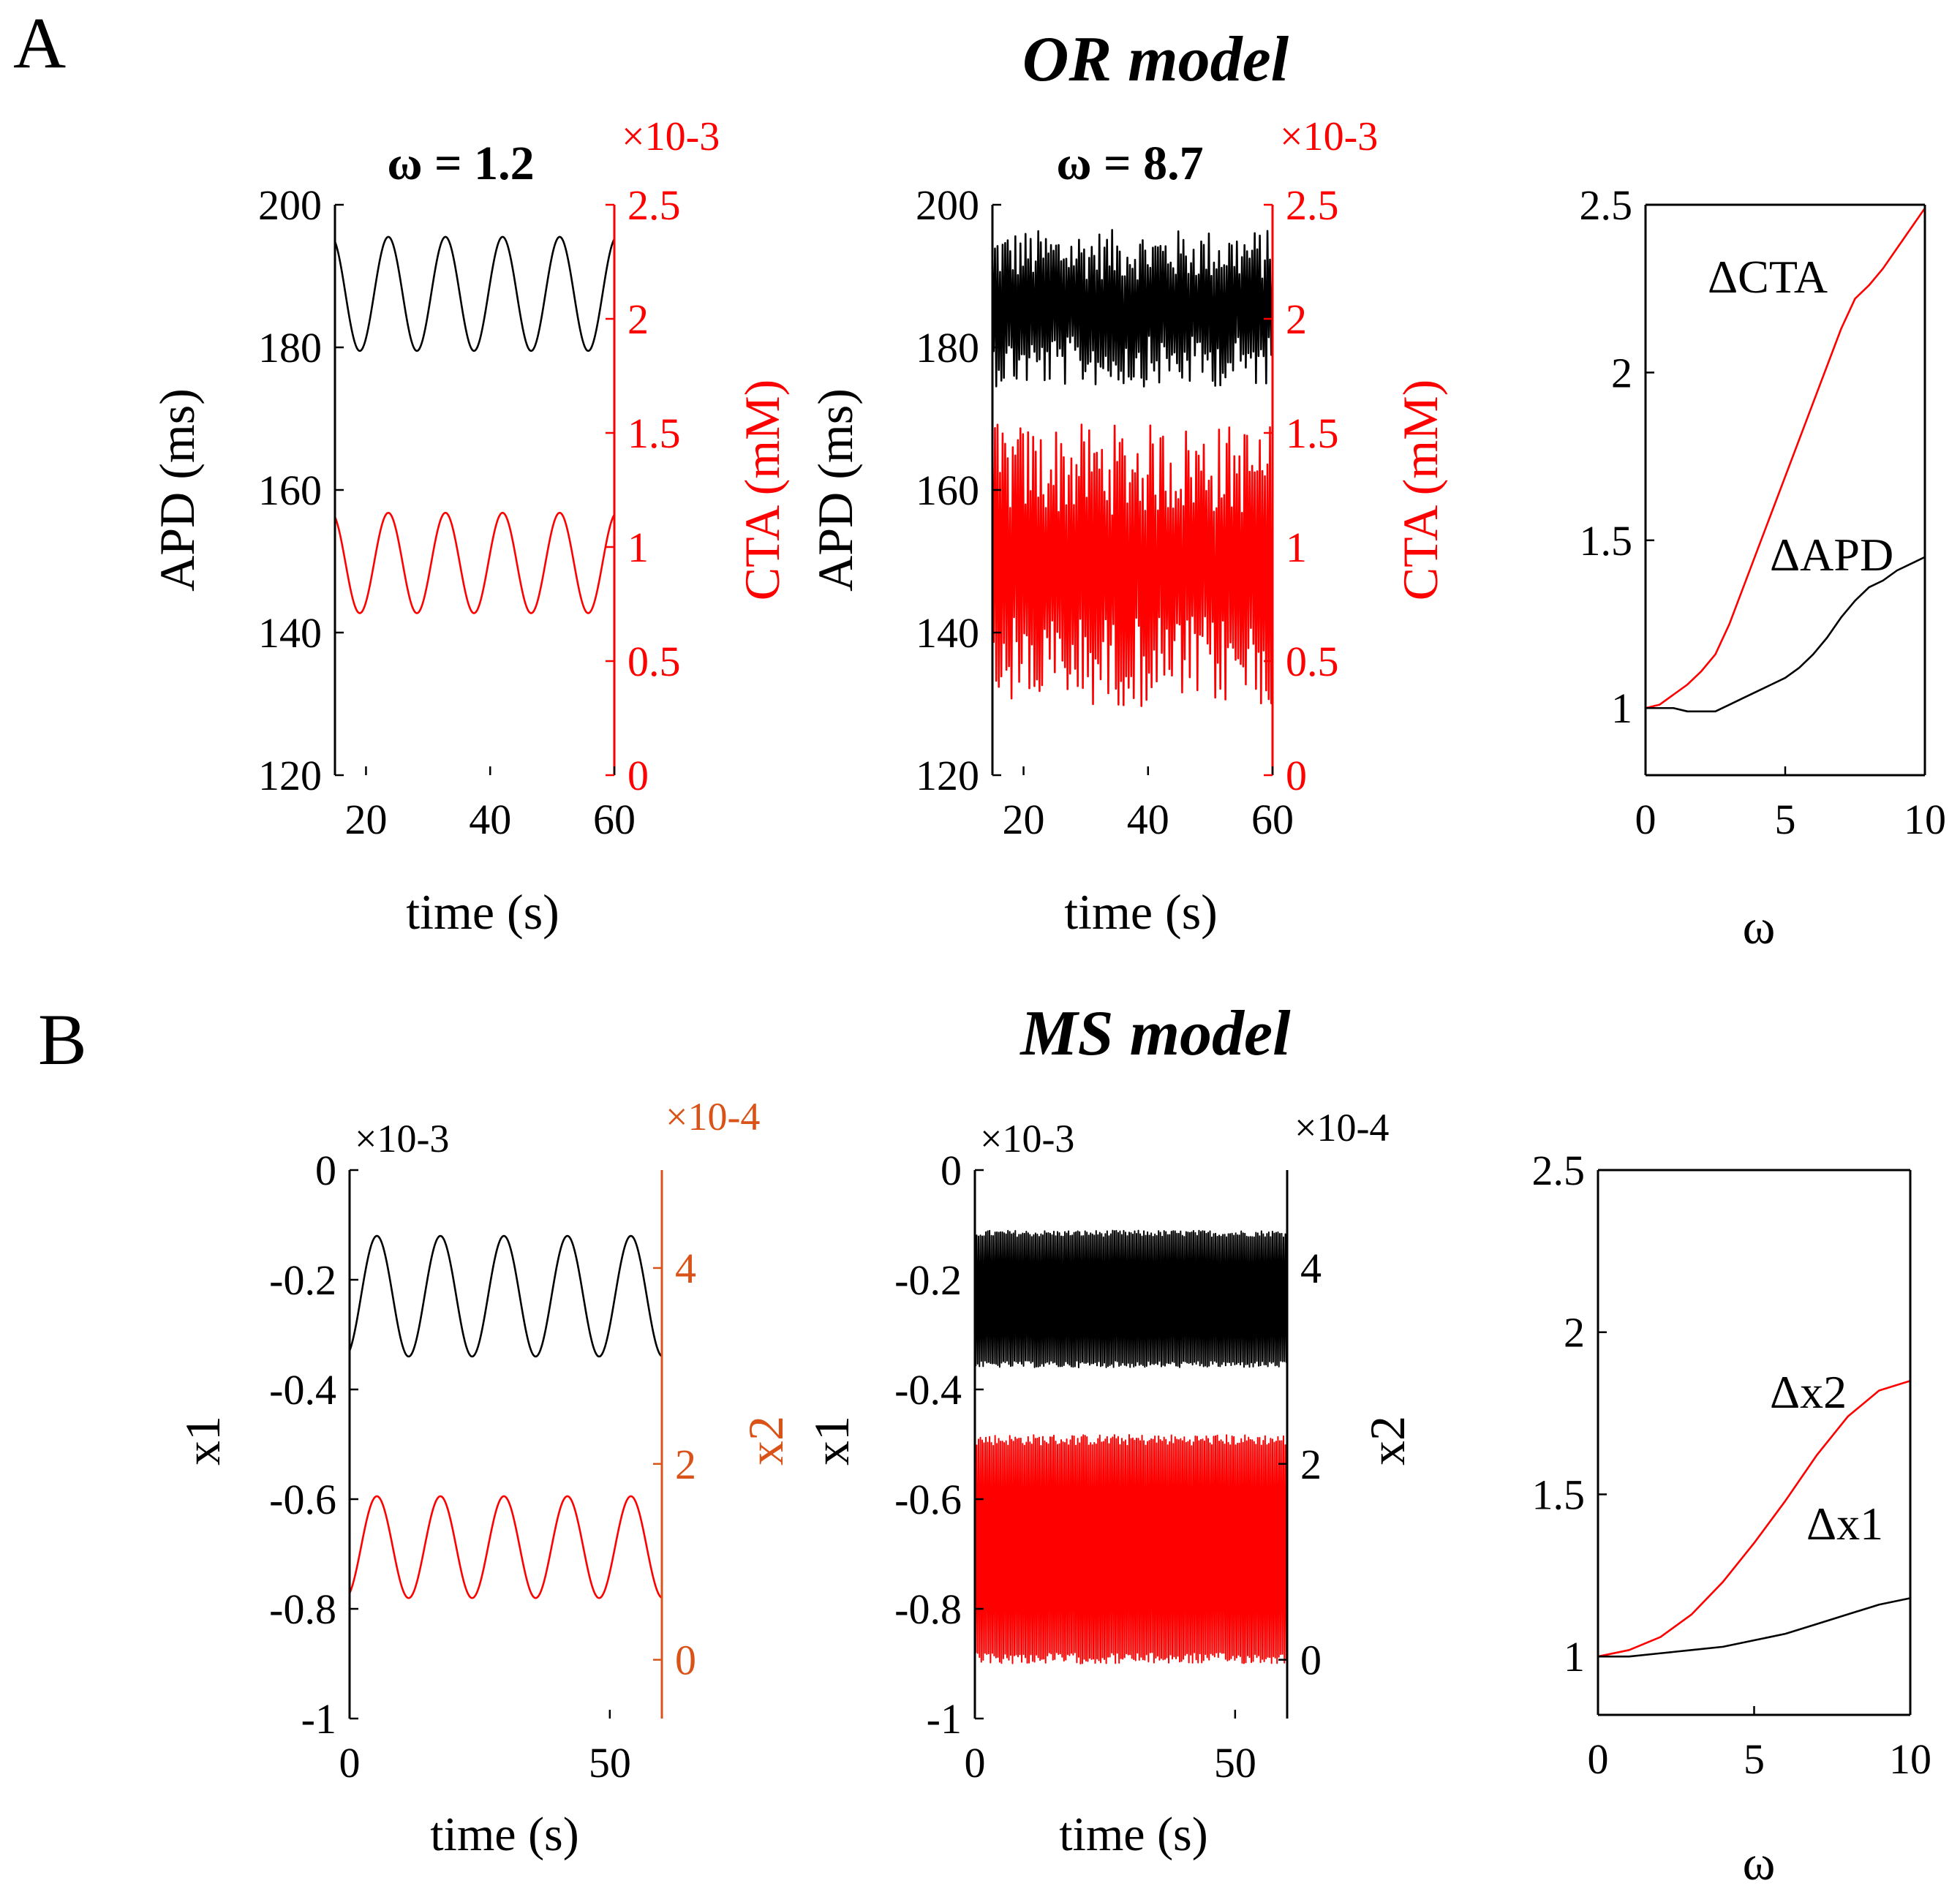 This screenshot has width=1960, height=1886. I want to click on chart-a2-series-1-line, so click(1132, 565).